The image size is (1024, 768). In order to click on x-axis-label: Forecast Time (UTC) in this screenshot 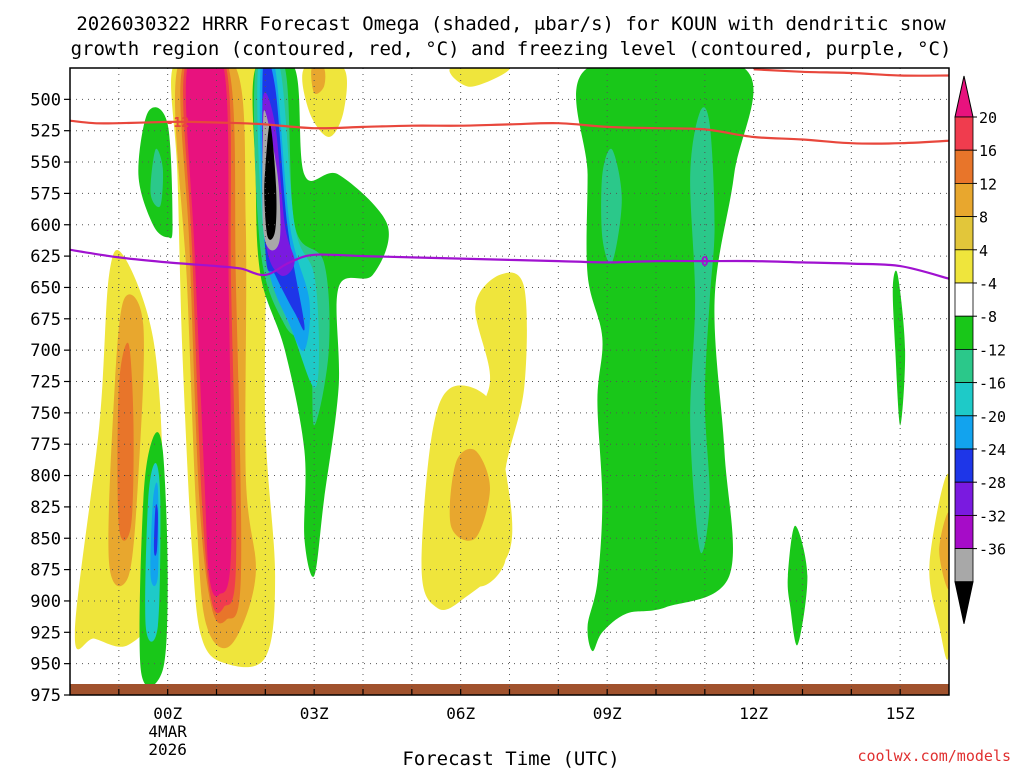, I will do `click(510, 758)`.